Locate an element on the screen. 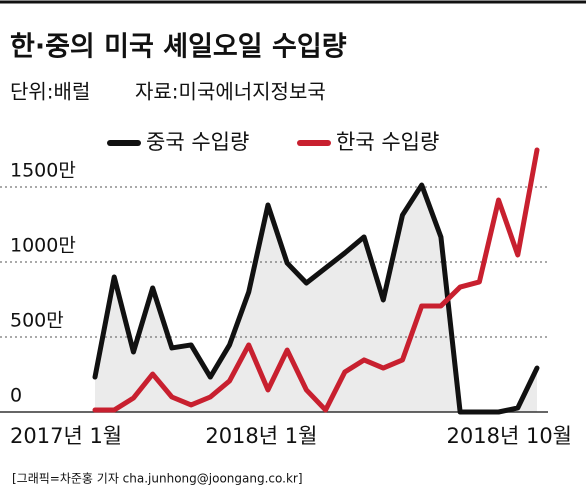 This screenshot has height=496, width=586. source: 자료:미국에너지정보국 is located at coordinates (230, 92).